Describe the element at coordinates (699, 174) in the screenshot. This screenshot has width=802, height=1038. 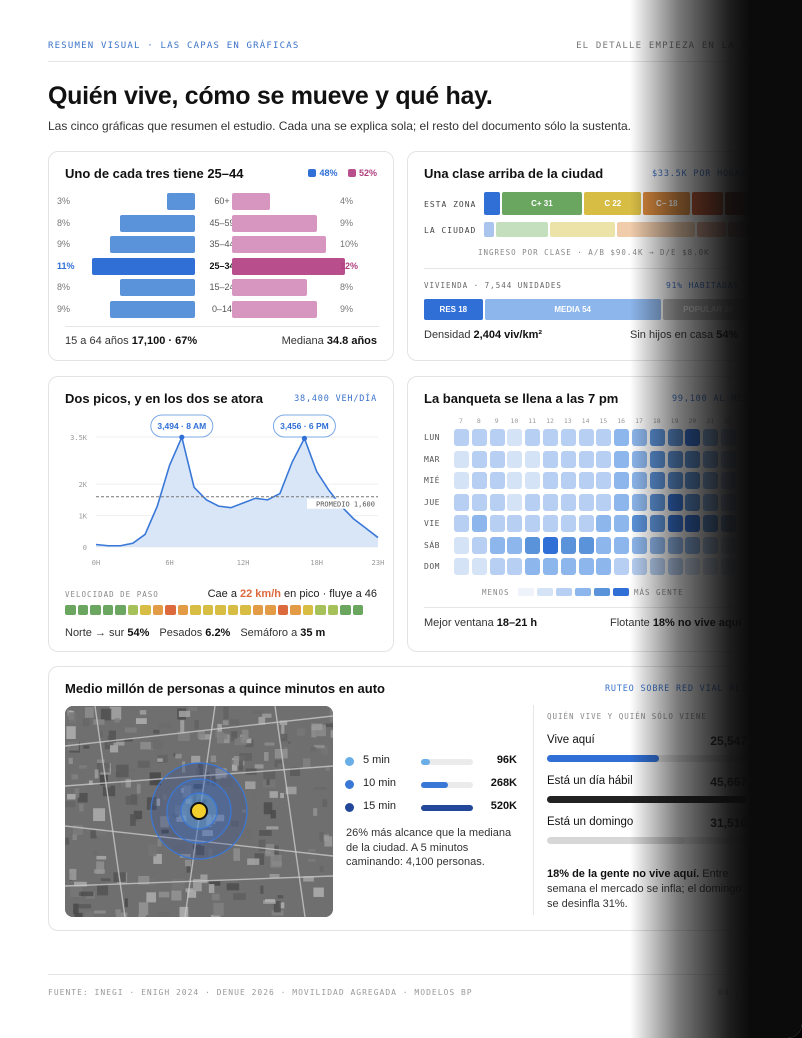
I see `household-income: $33.5K POR HOGAR` at that location.